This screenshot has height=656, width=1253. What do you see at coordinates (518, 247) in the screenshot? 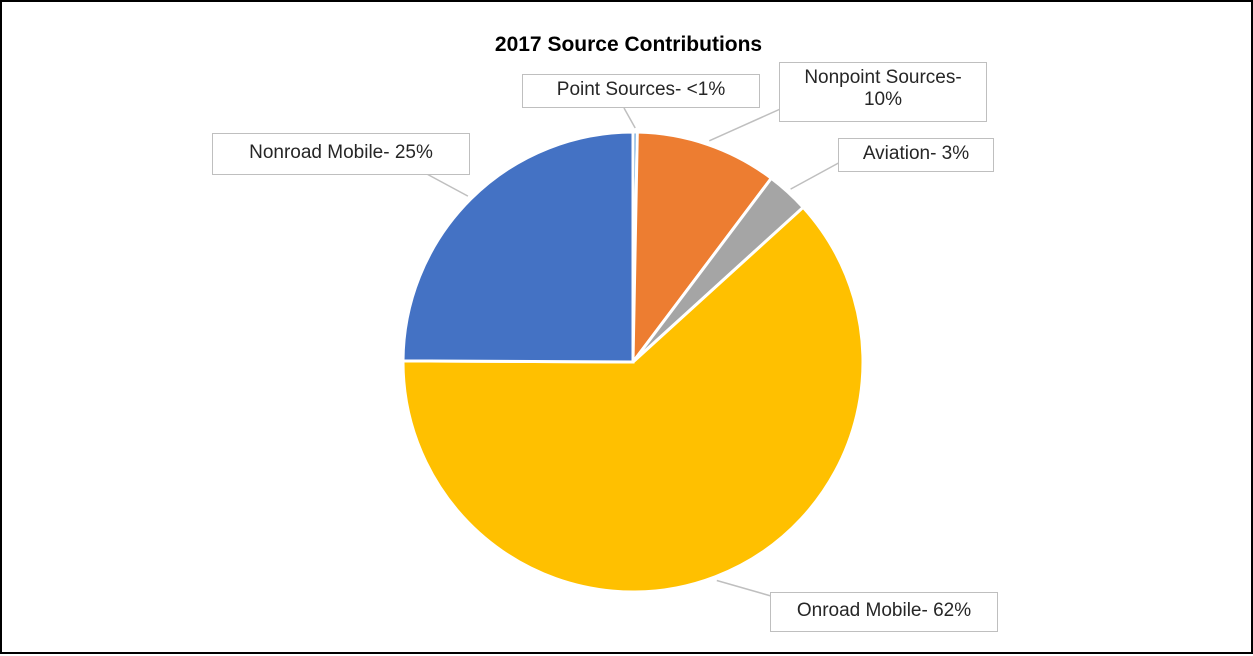
I see `pie-slice-nonroad-mobile` at bounding box center [518, 247].